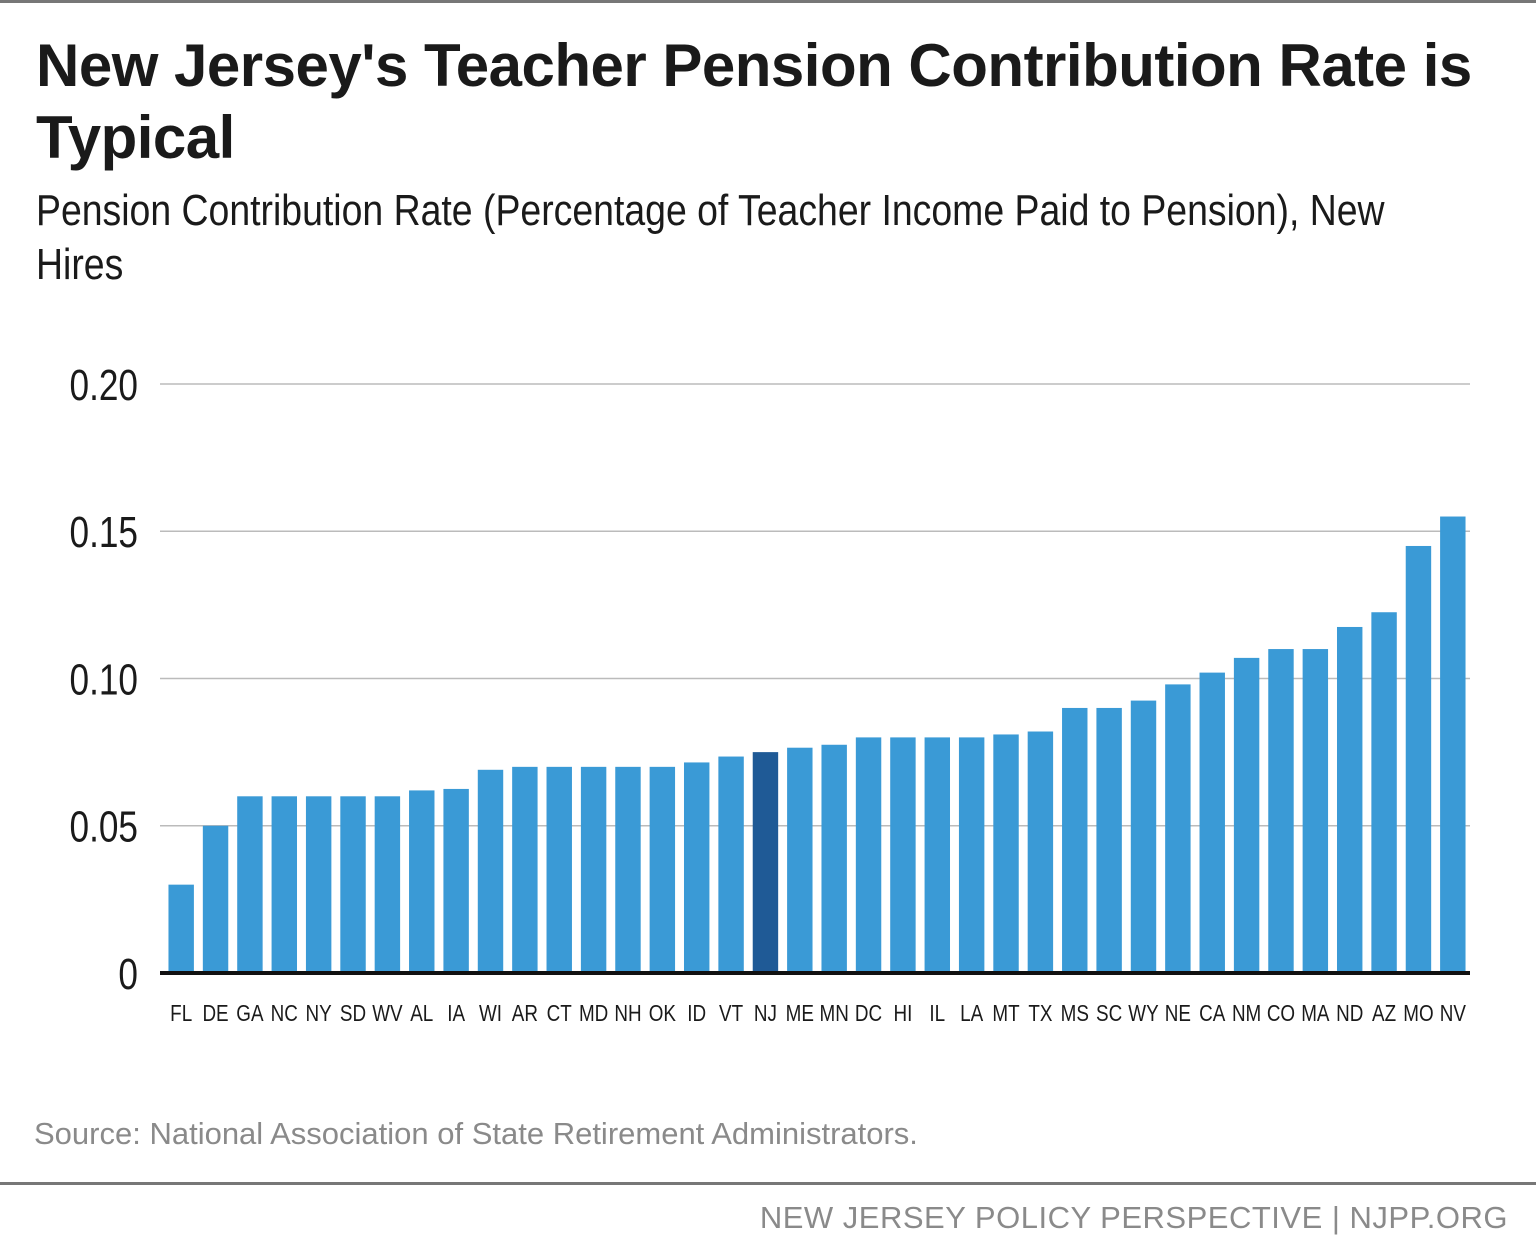 This screenshot has height=1254, width=1536. I want to click on bar-nv, so click(1453, 744).